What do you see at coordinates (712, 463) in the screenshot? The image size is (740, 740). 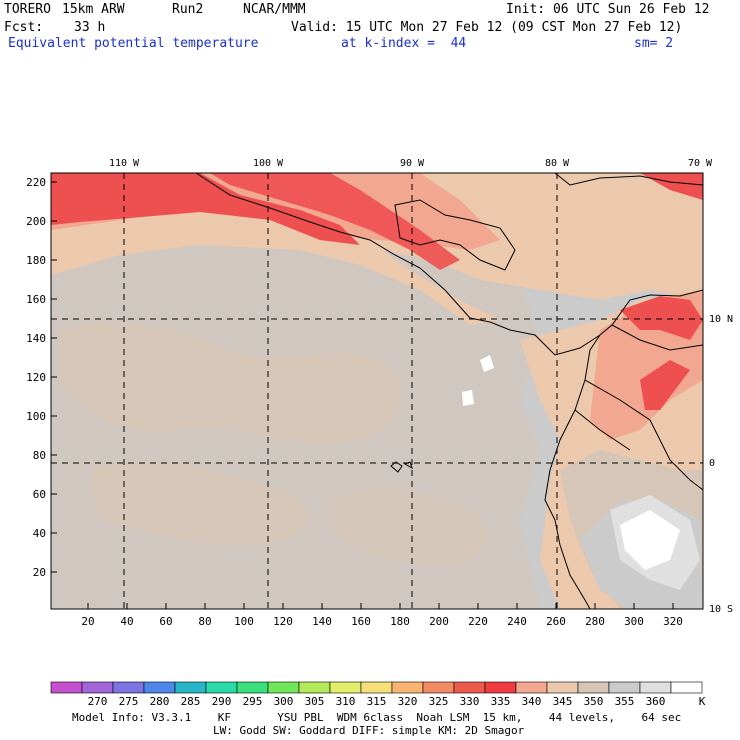 I see `lat-label-0: 0` at bounding box center [712, 463].